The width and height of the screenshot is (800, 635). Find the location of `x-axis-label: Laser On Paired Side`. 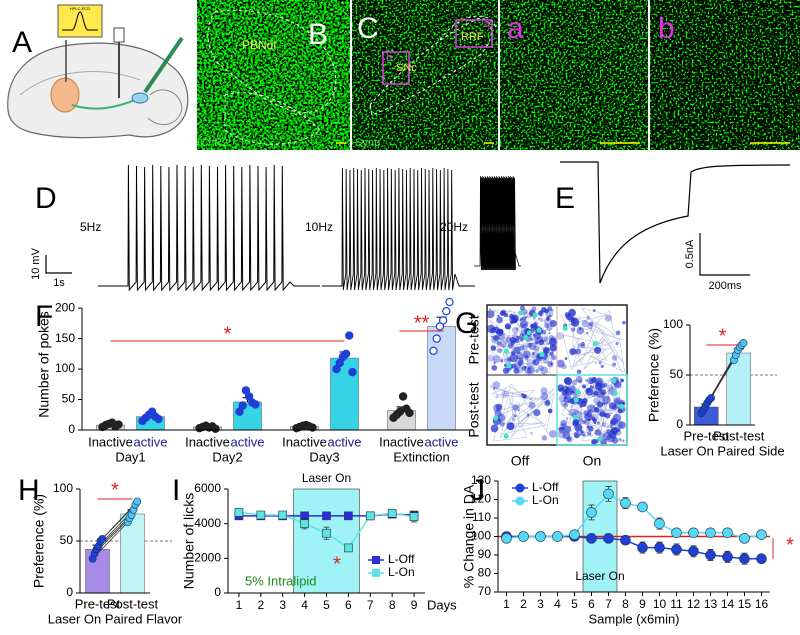

x-axis-label: Laser On Paired Side is located at coordinates (722, 450).